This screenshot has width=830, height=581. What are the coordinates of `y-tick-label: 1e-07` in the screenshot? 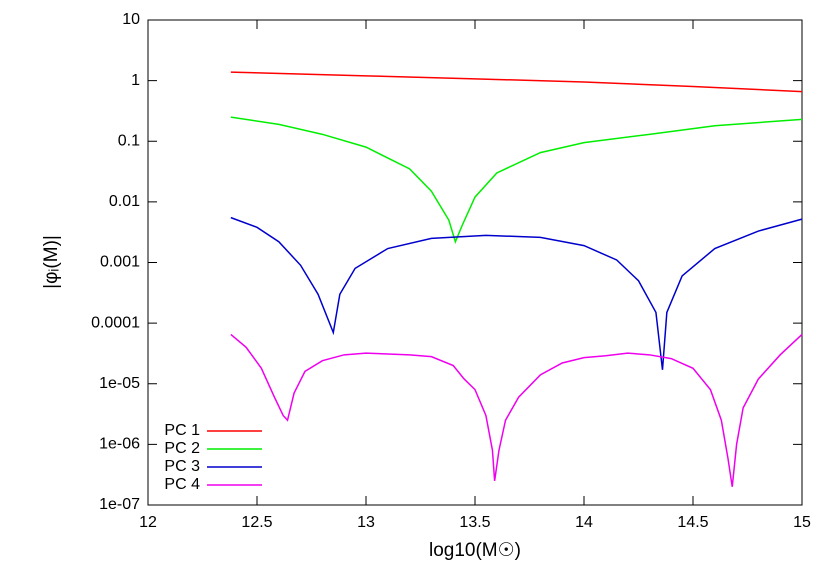 It's located at (119, 504).